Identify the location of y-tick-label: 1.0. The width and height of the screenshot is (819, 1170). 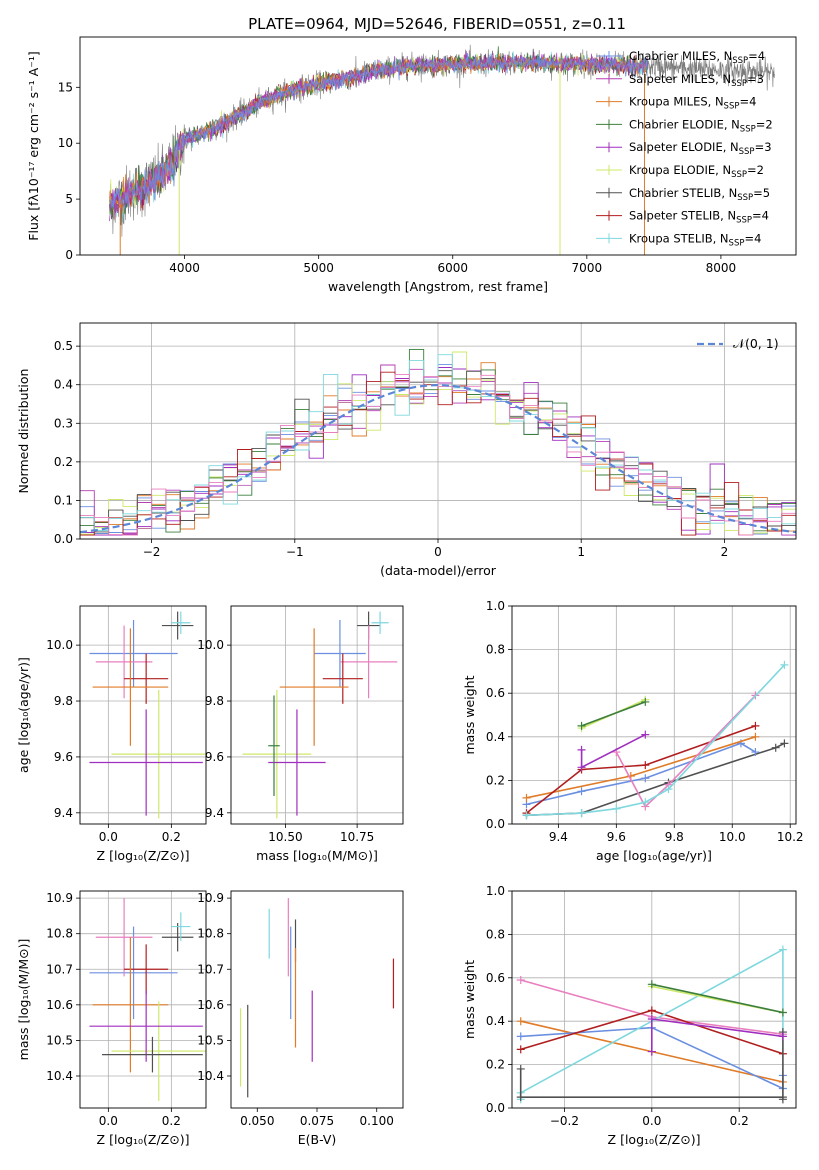
(495, 891).